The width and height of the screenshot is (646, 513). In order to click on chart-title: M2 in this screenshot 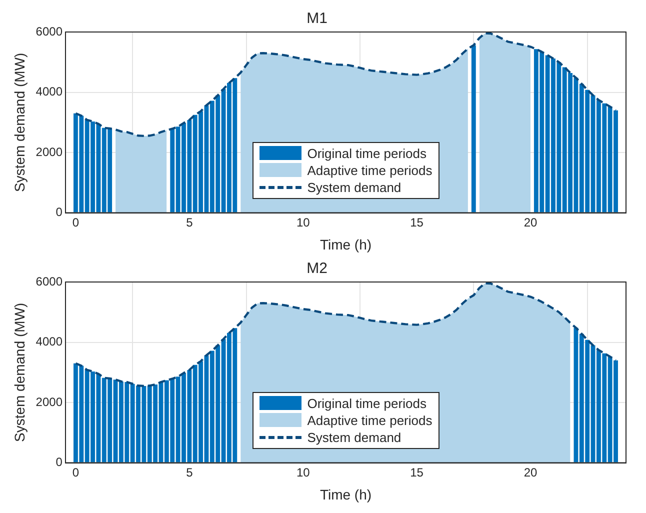, I will do `click(317, 269)`.